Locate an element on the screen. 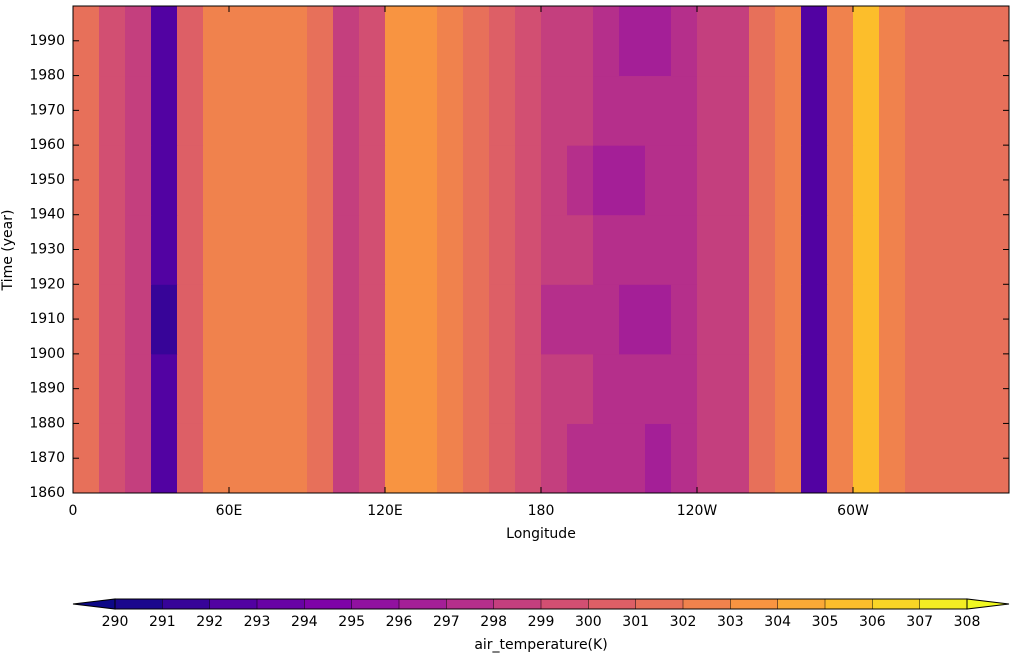 Image resolution: width=1016 pixels, height=655 pixels. colorbar-tick-label: 308 is located at coordinates (967, 622).